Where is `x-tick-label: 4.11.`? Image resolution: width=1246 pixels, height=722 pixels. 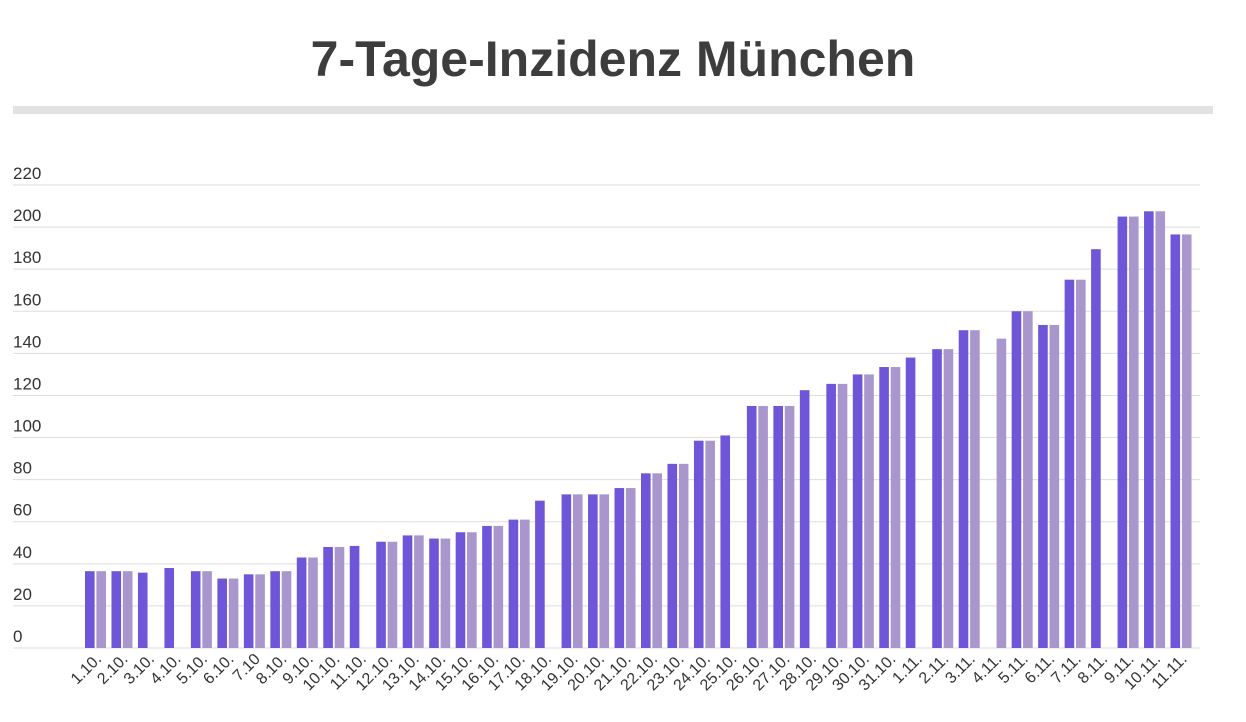 x-tick-label: 4.11. is located at coordinates (987, 669).